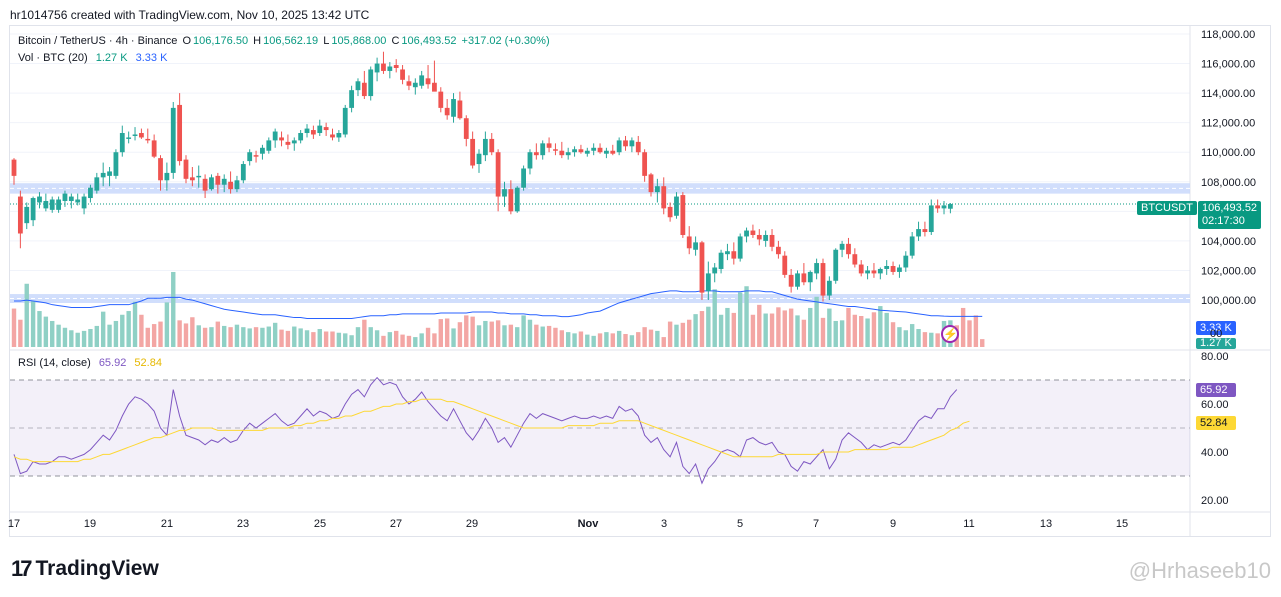 The height and width of the screenshot is (597, 1281). What do you see at coordinates (950, 334) in the screenshot?
I see `lightning-icon: ⚡` at bounding box center [950, 334].